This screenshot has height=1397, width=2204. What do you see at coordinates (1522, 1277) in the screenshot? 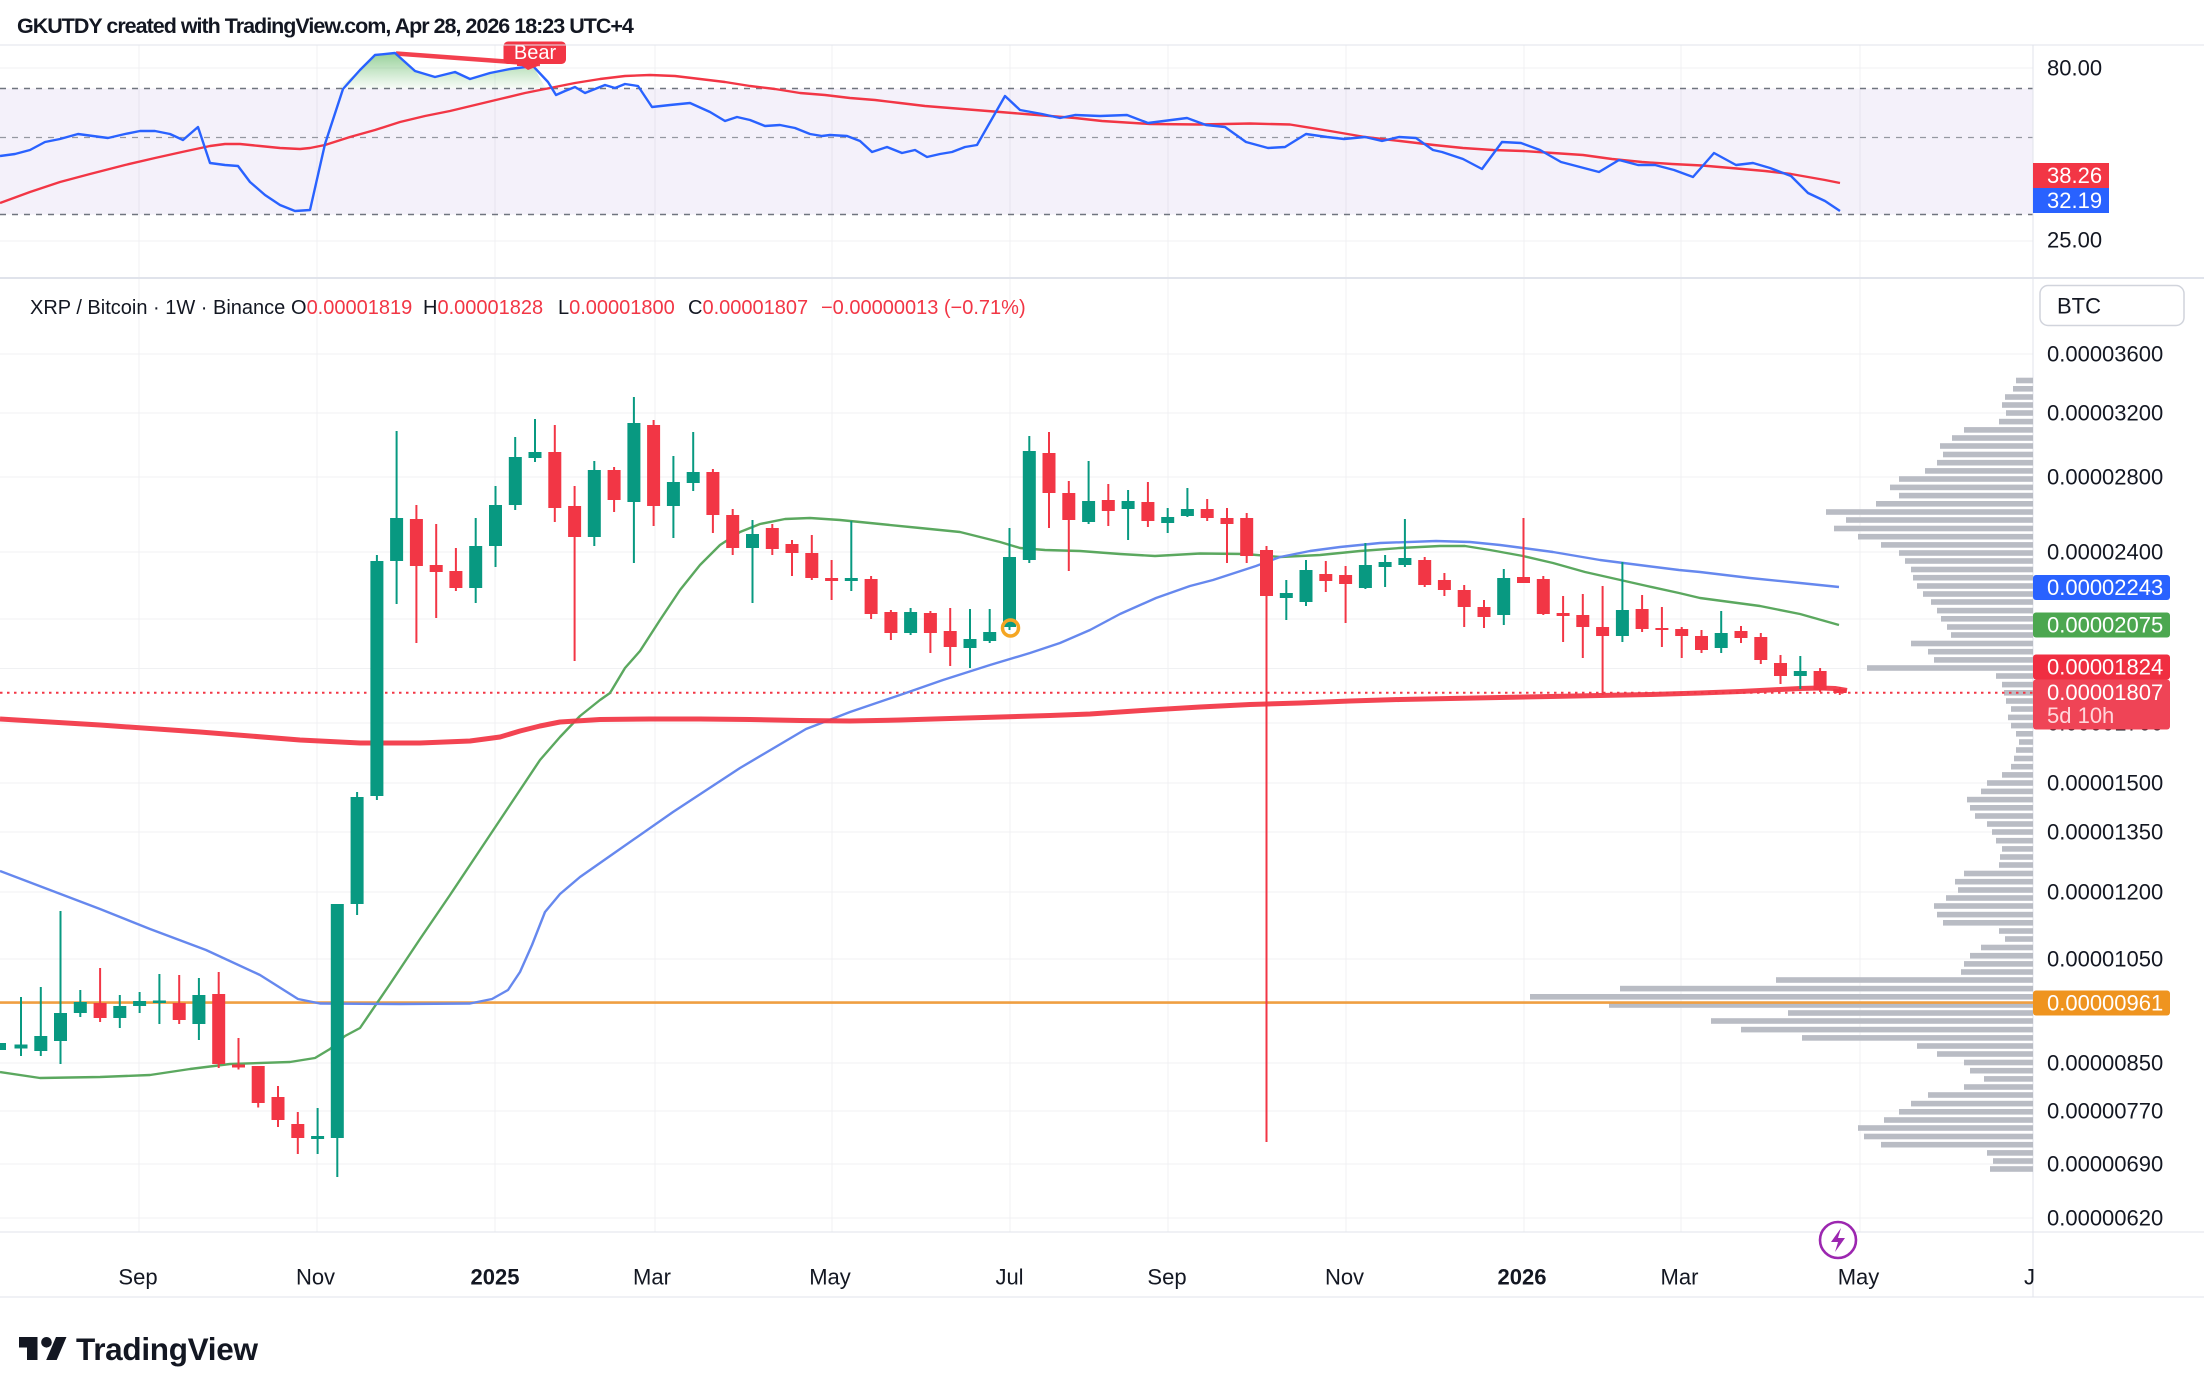
I see `svg-text: 2026` at bounding box center [1522, 1277].